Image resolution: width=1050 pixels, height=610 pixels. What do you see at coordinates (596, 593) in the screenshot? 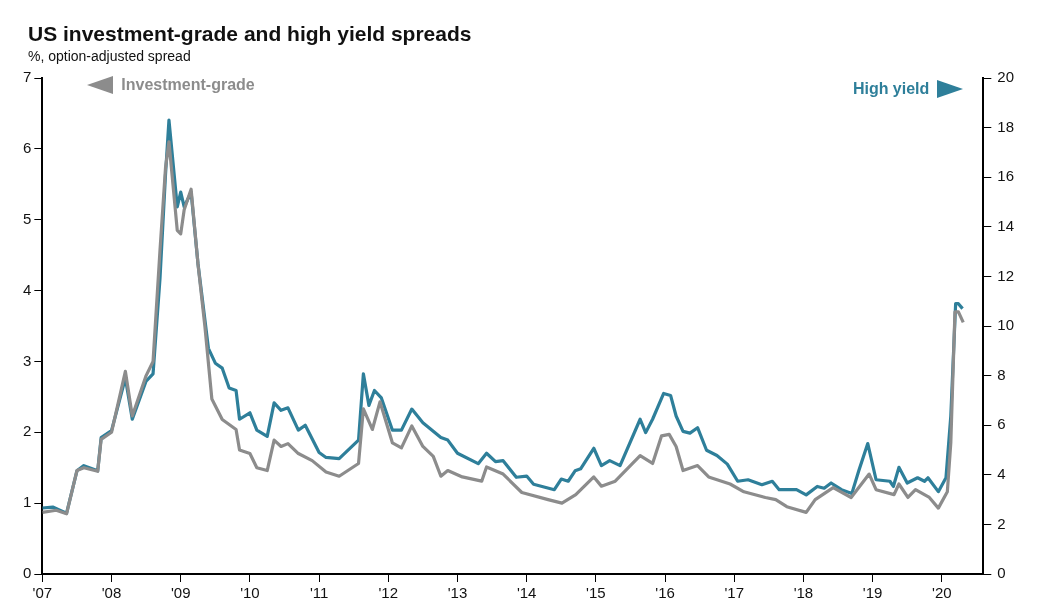
I see `x-tick-label: '15` at bounding box center [596, 593].